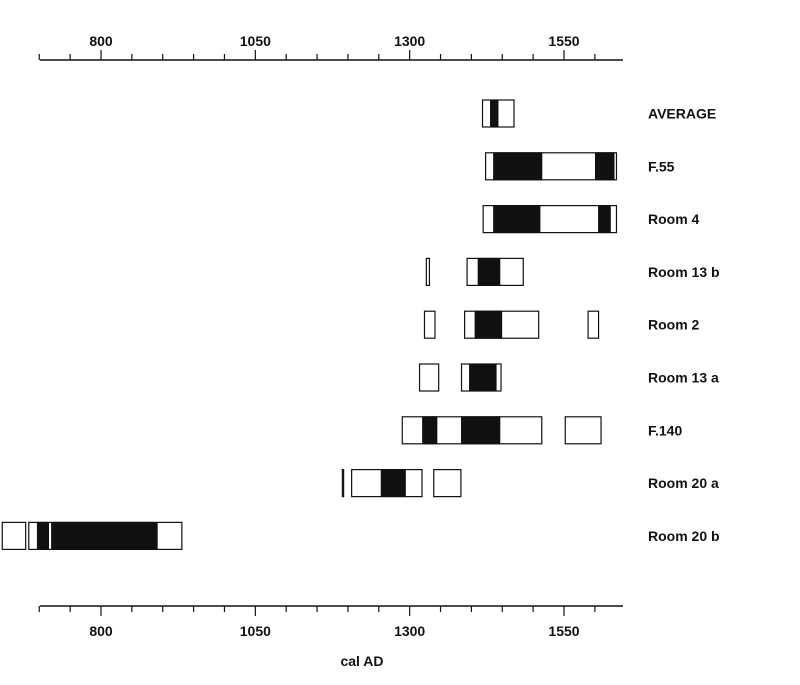 Image resolution: width=800 pixels, height=685 pixels. Describe the element at coordinates (255, 631) in the screenshot. I see `bottom-tick-label: 1050` at that location.